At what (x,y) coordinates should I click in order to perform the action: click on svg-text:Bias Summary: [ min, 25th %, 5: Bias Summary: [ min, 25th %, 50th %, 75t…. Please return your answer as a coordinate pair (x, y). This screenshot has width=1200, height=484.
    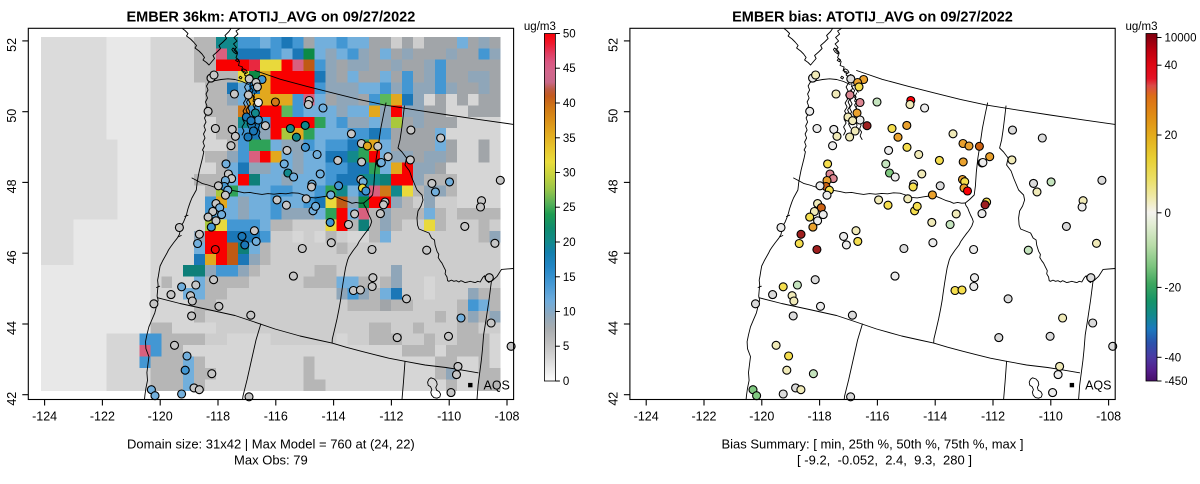
    Looking at the image, I should click on (872, 443).